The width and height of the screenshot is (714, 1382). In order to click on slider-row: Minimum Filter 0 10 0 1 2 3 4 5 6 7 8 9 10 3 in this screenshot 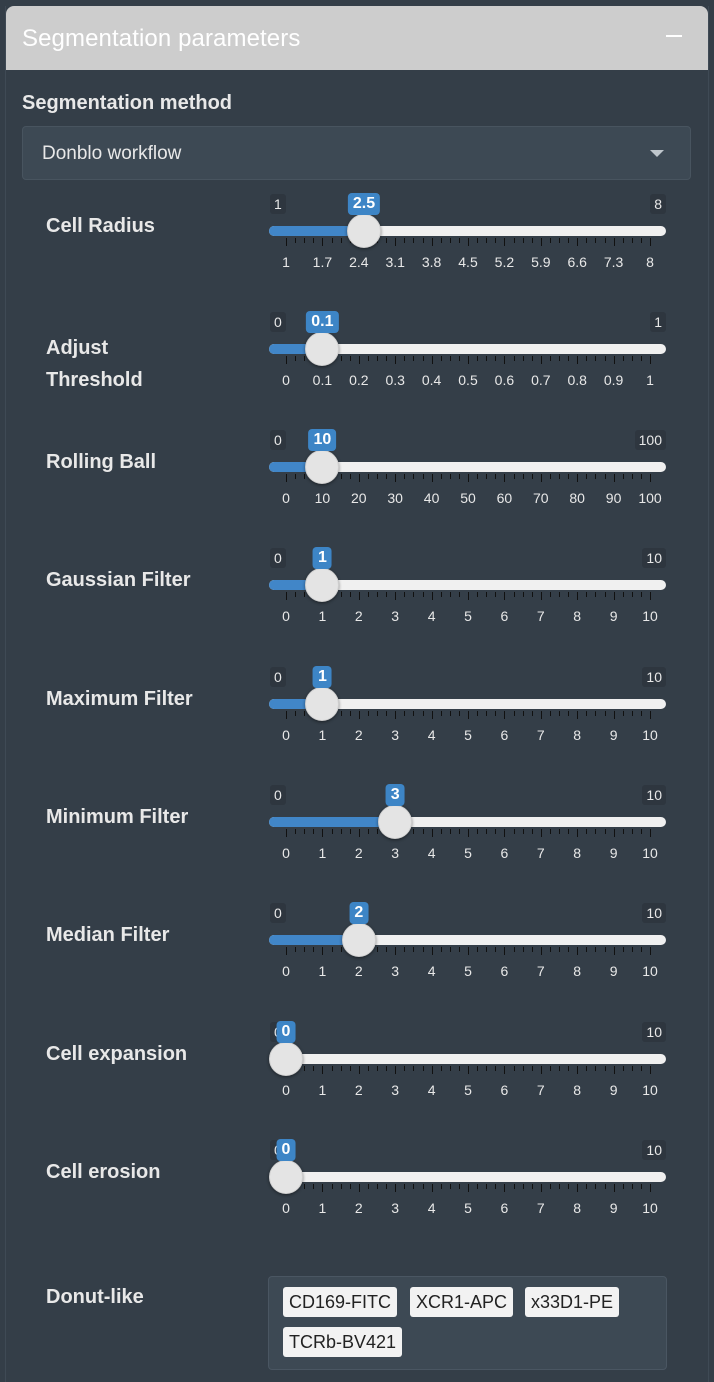, I will do `click(357, 843)`.